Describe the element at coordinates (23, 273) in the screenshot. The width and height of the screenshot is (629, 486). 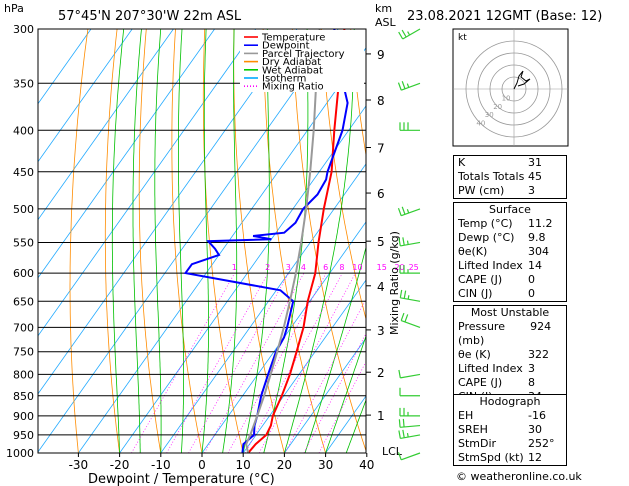
I see `pressure-tick-label: 600` at that location.